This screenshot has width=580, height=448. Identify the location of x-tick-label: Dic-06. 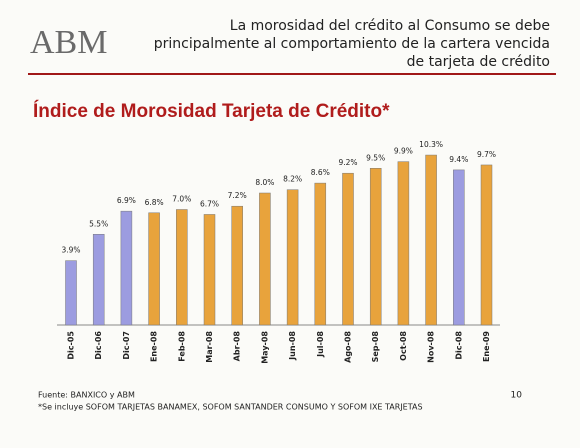
(98, 345).